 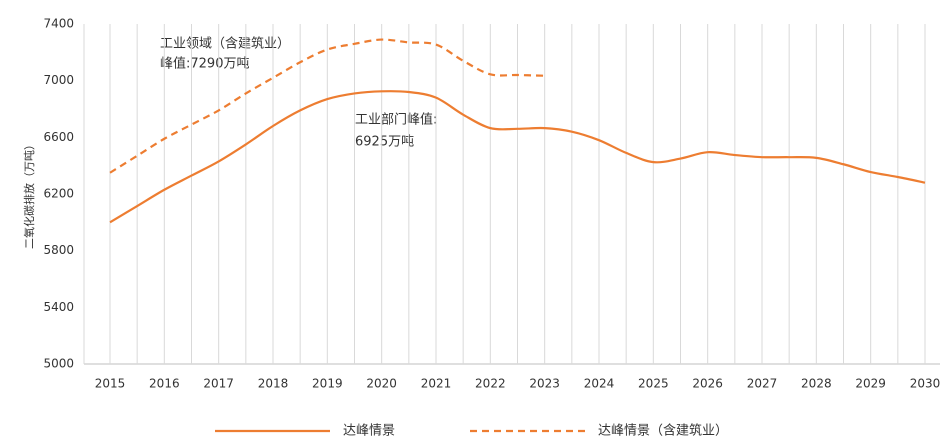 I want to click on x-tick-label: 2025, so click(x=653, y=384).